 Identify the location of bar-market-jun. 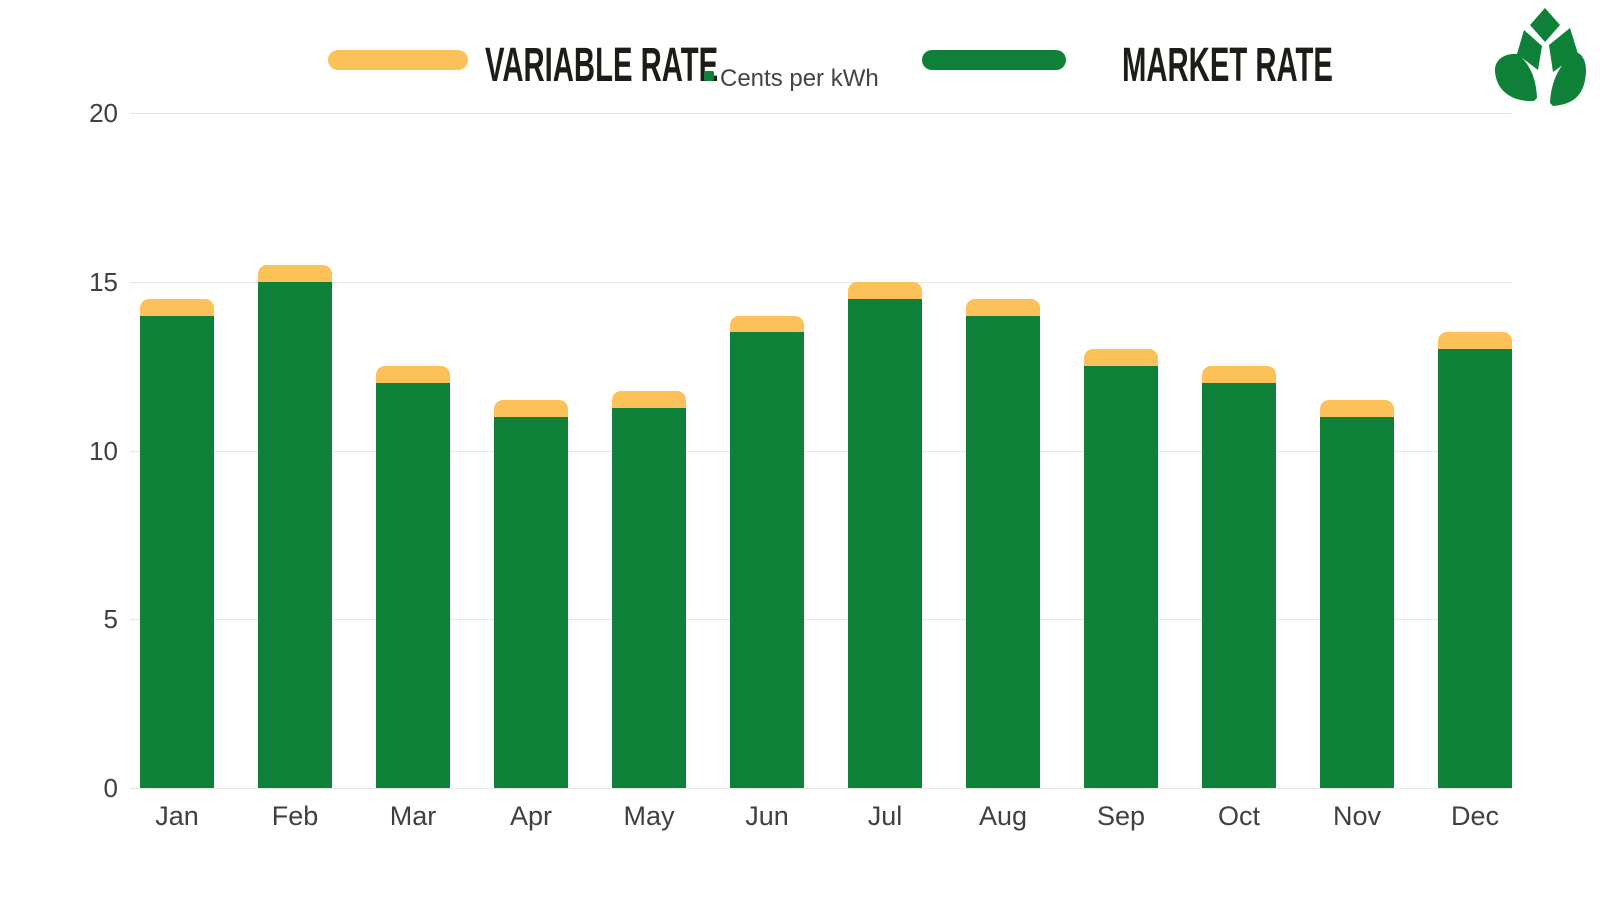
(767, 560).